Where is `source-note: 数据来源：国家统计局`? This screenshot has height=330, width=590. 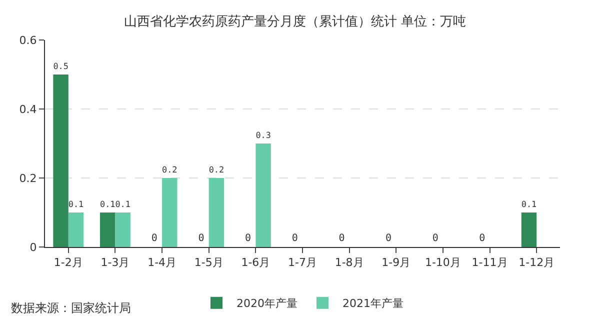
source-note: 数据来源：国家统计局 is located at coordinates (71, 308).